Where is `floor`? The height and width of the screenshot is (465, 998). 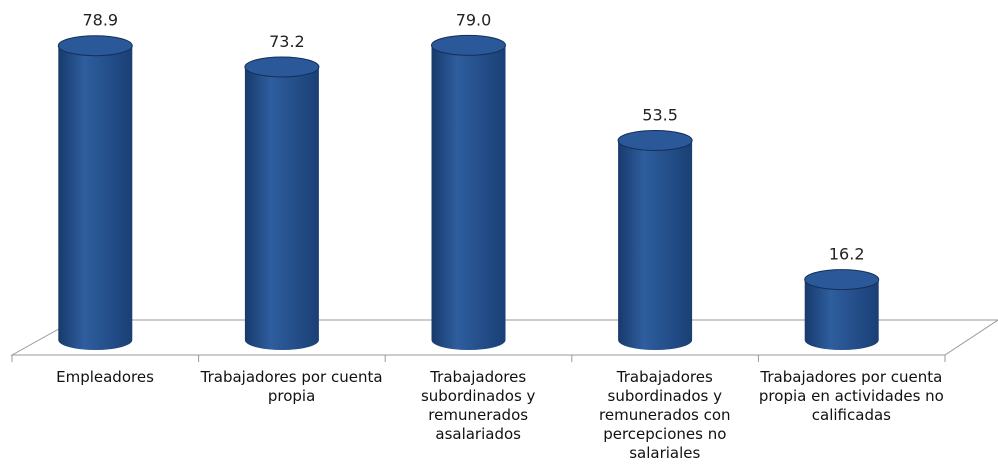 floor is located at coordinates (504, 337).